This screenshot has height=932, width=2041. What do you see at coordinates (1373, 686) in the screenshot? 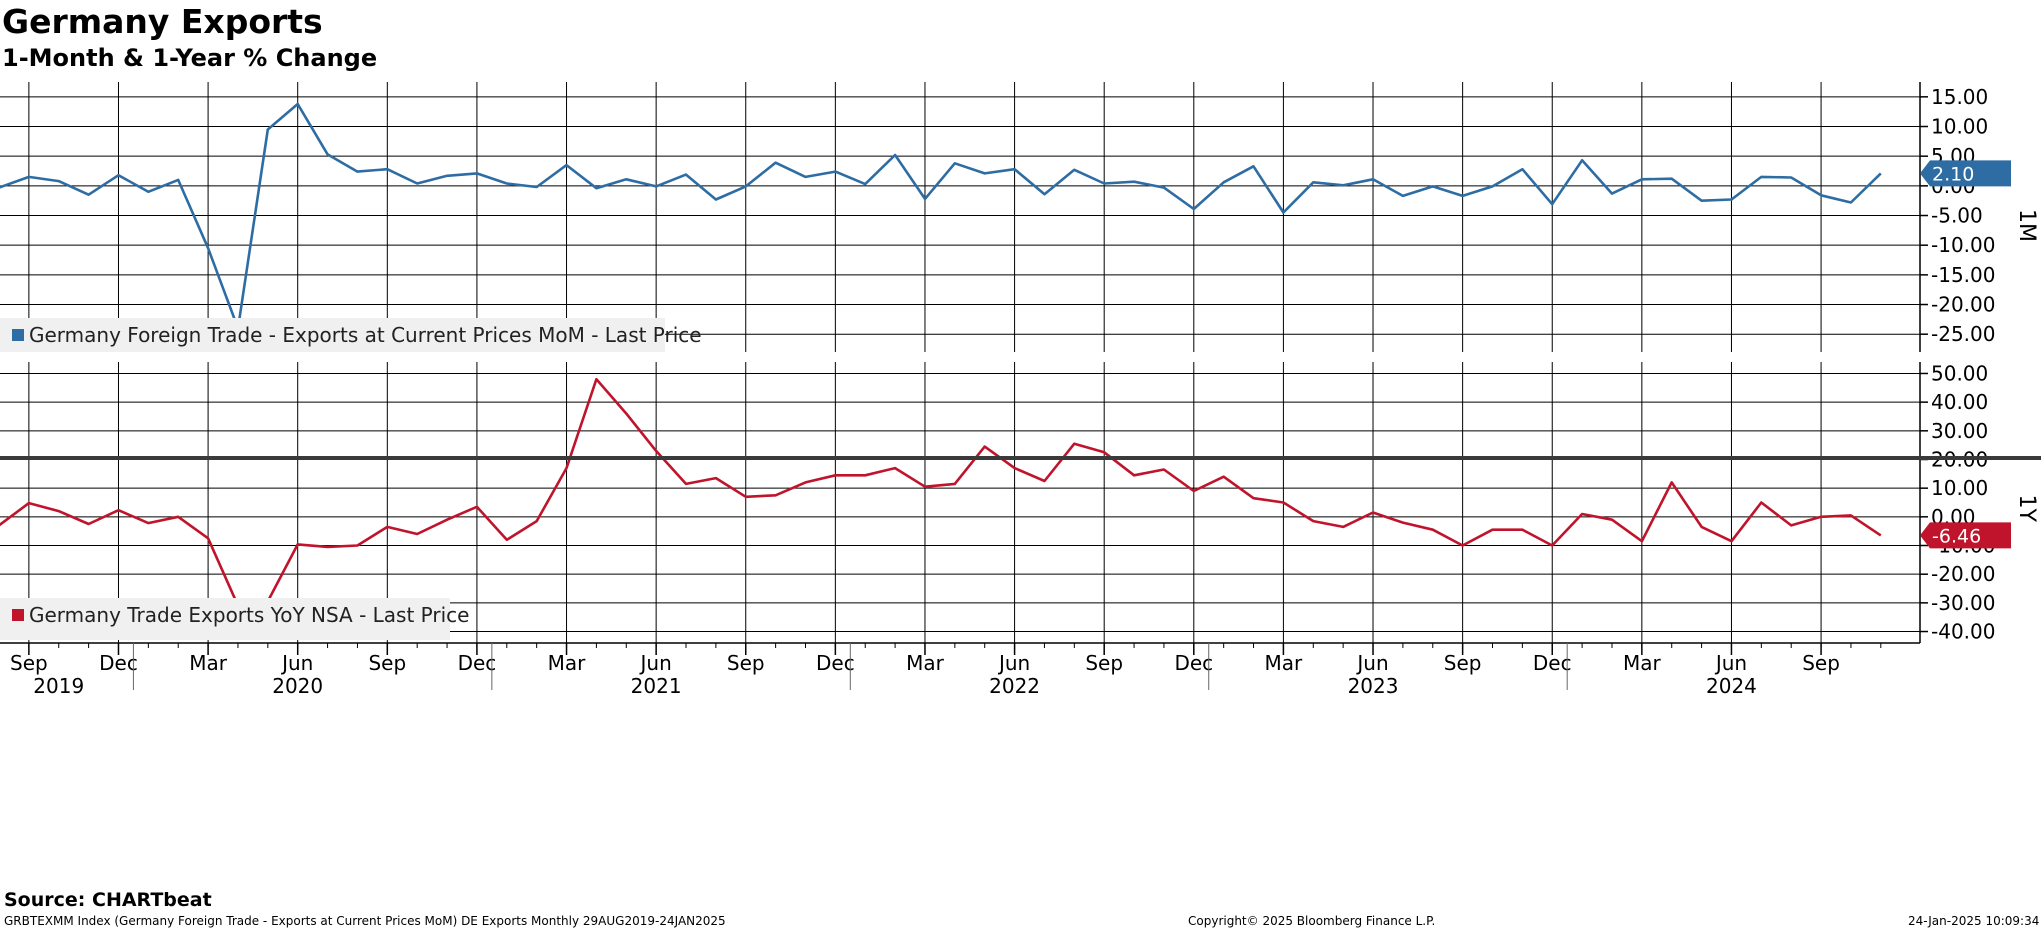
I see `x-year-label: 2023` at bounding box center [1373, 686].